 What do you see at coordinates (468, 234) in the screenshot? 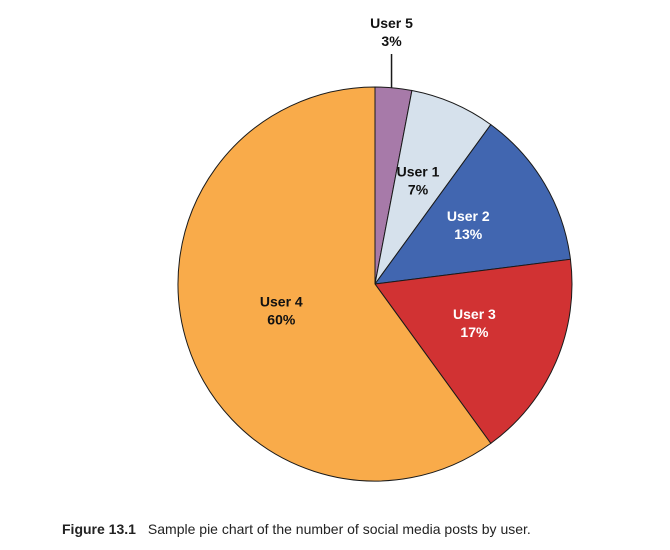
I see `slice-value-user-2: 13%` at bounding box center [468, 234].